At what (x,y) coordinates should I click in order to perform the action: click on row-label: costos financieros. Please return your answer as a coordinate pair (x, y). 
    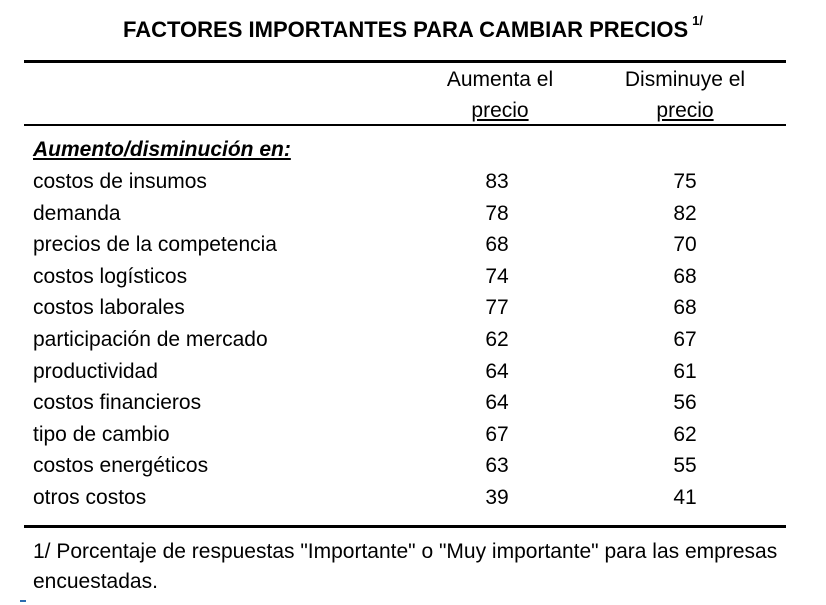
    Looking at the image, I should click on (117, 403).